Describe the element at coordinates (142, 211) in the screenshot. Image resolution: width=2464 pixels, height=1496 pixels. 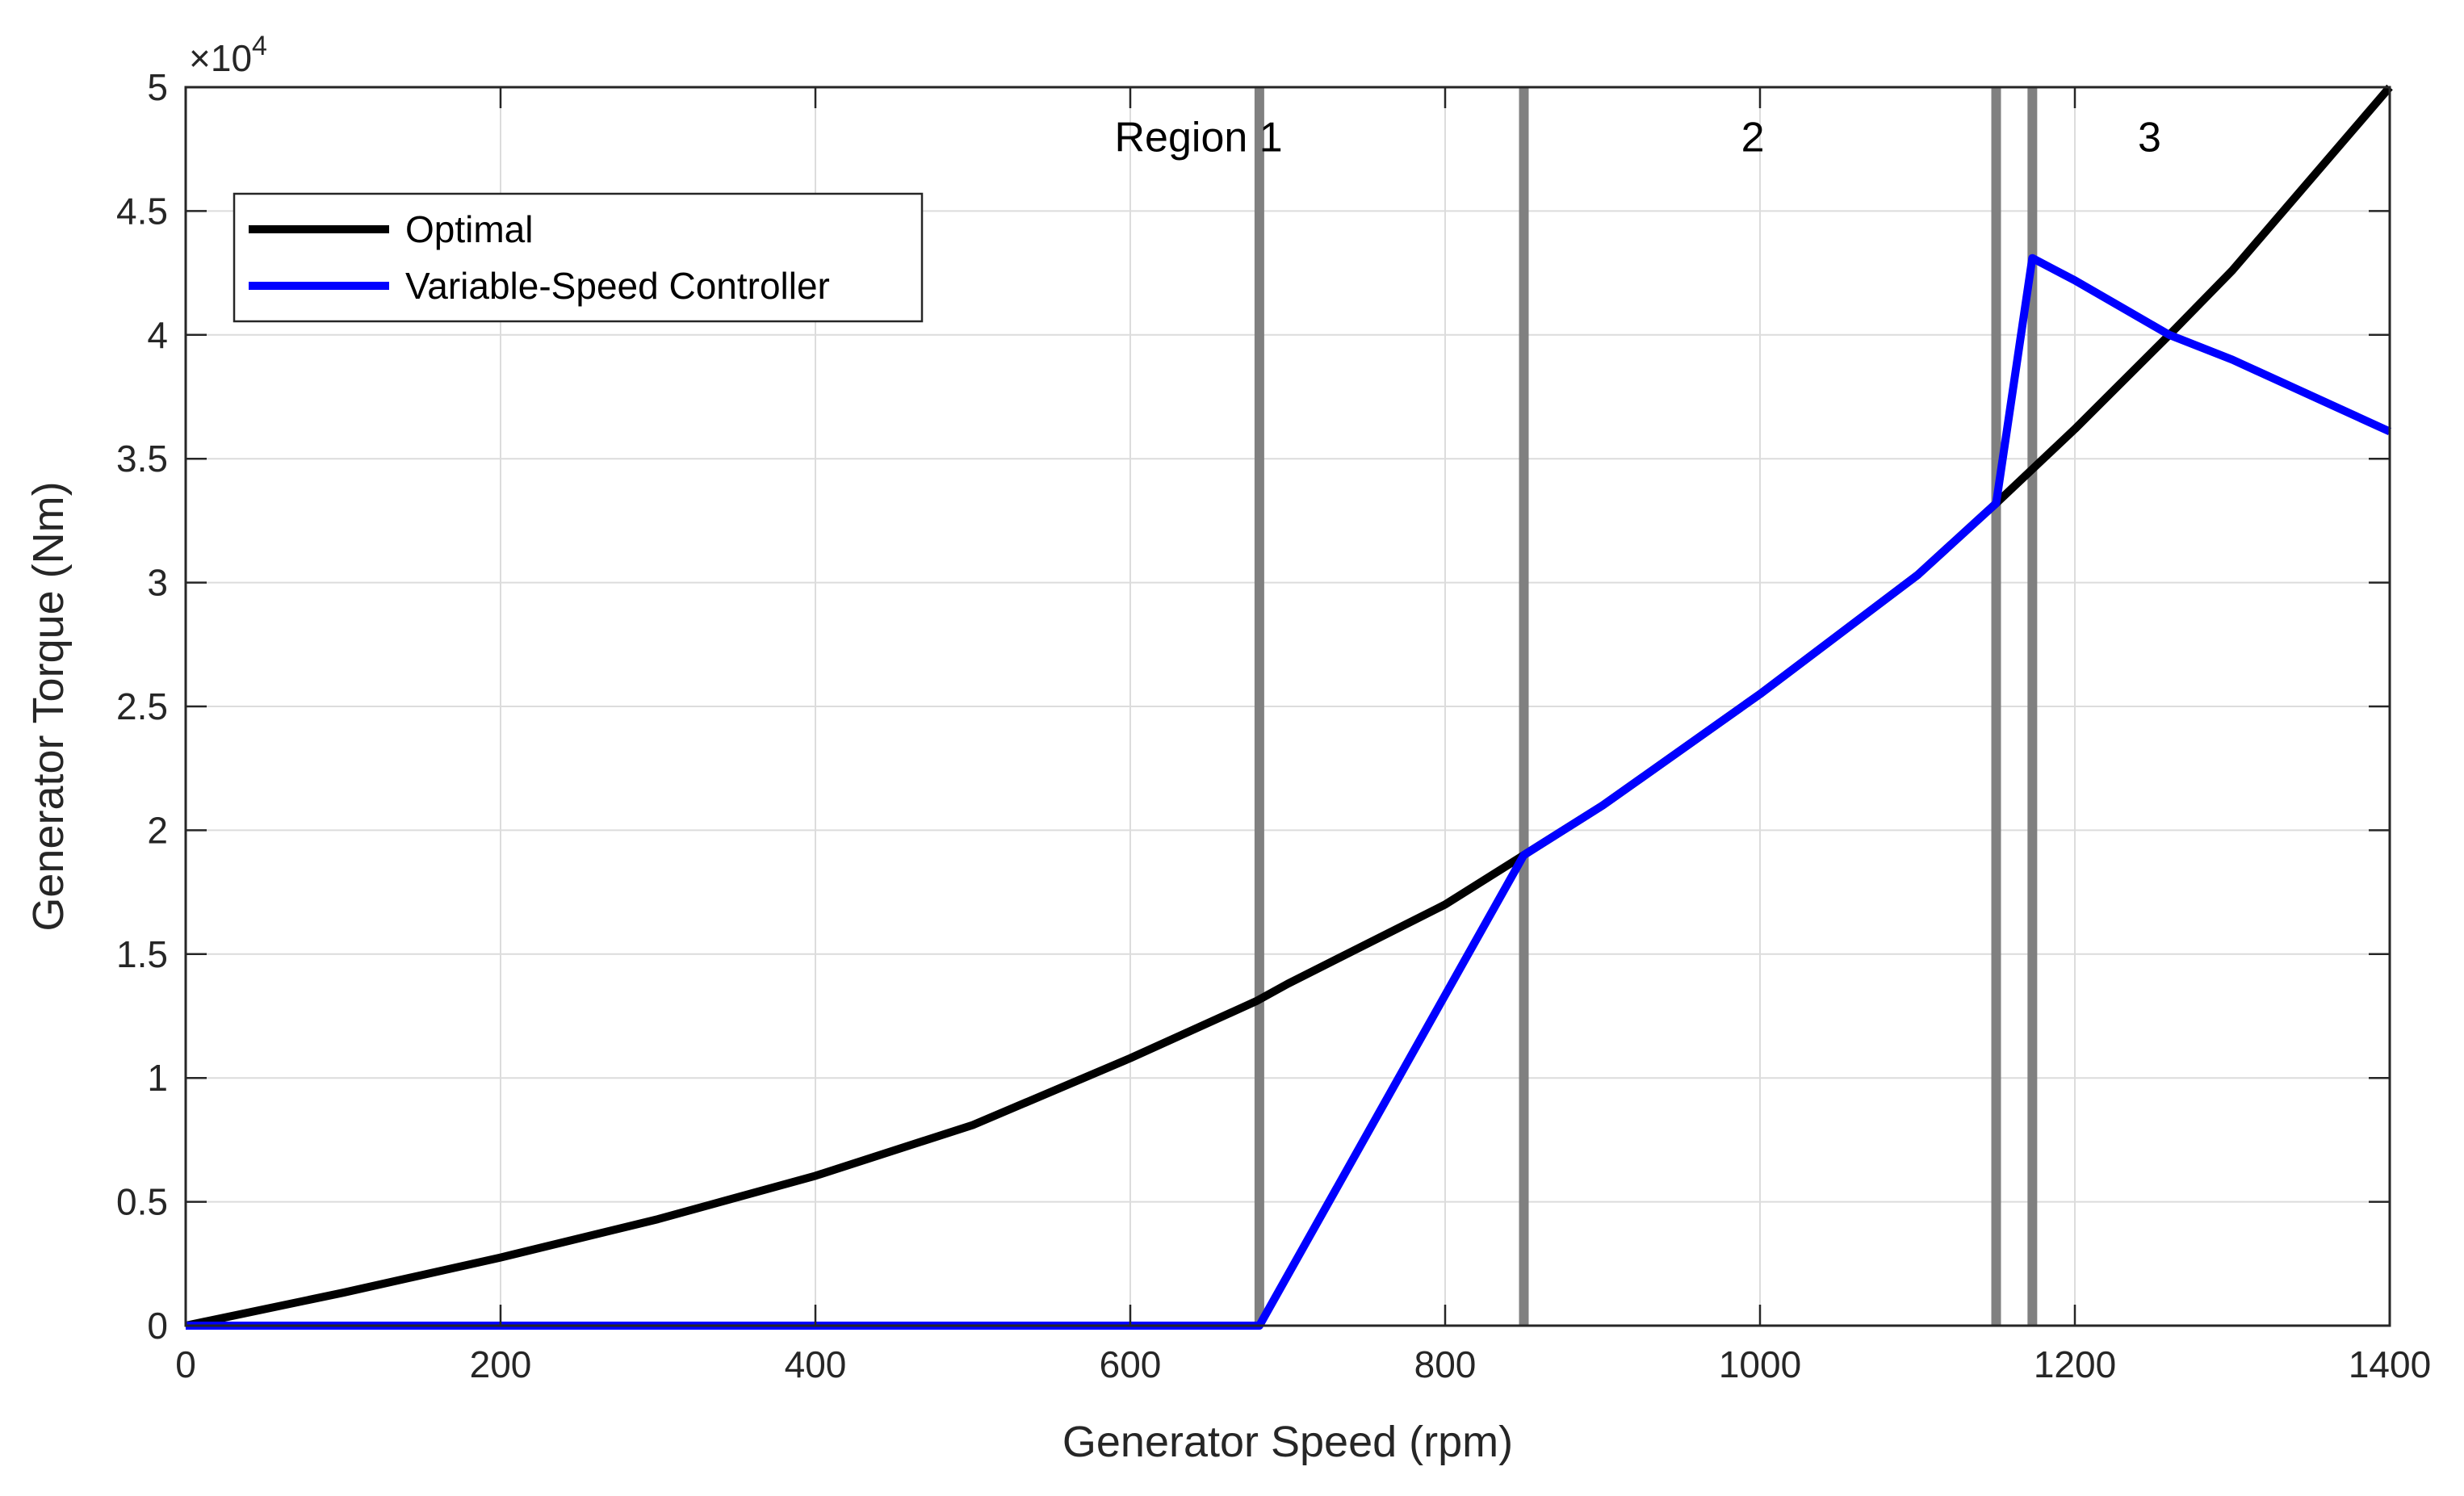
I see `y-tick-label: 4.5` at that location.